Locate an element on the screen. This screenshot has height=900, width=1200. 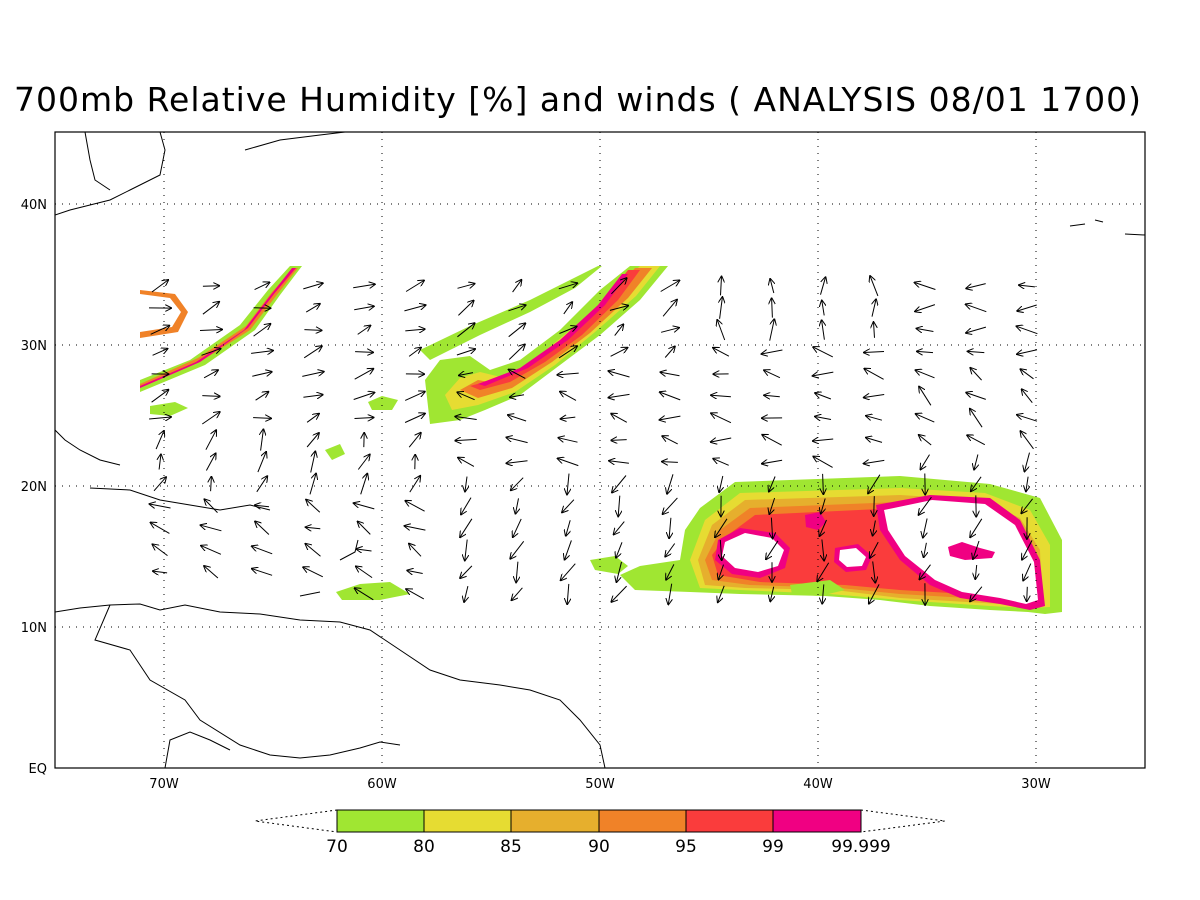
lon-label-30w: 30W is located at coordinates (1036, 784).